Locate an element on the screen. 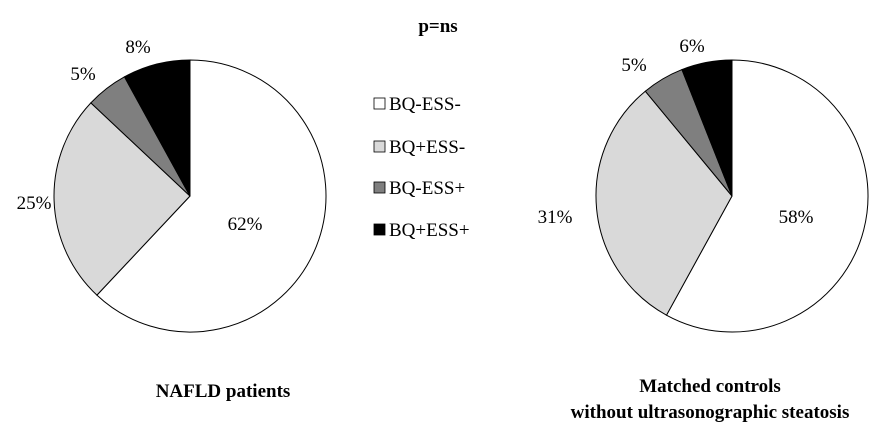 This screenshot has height=424, width=879. chart-subtitle-controls: without ultrasonographic steatosis is located at coordinates (710, 412).